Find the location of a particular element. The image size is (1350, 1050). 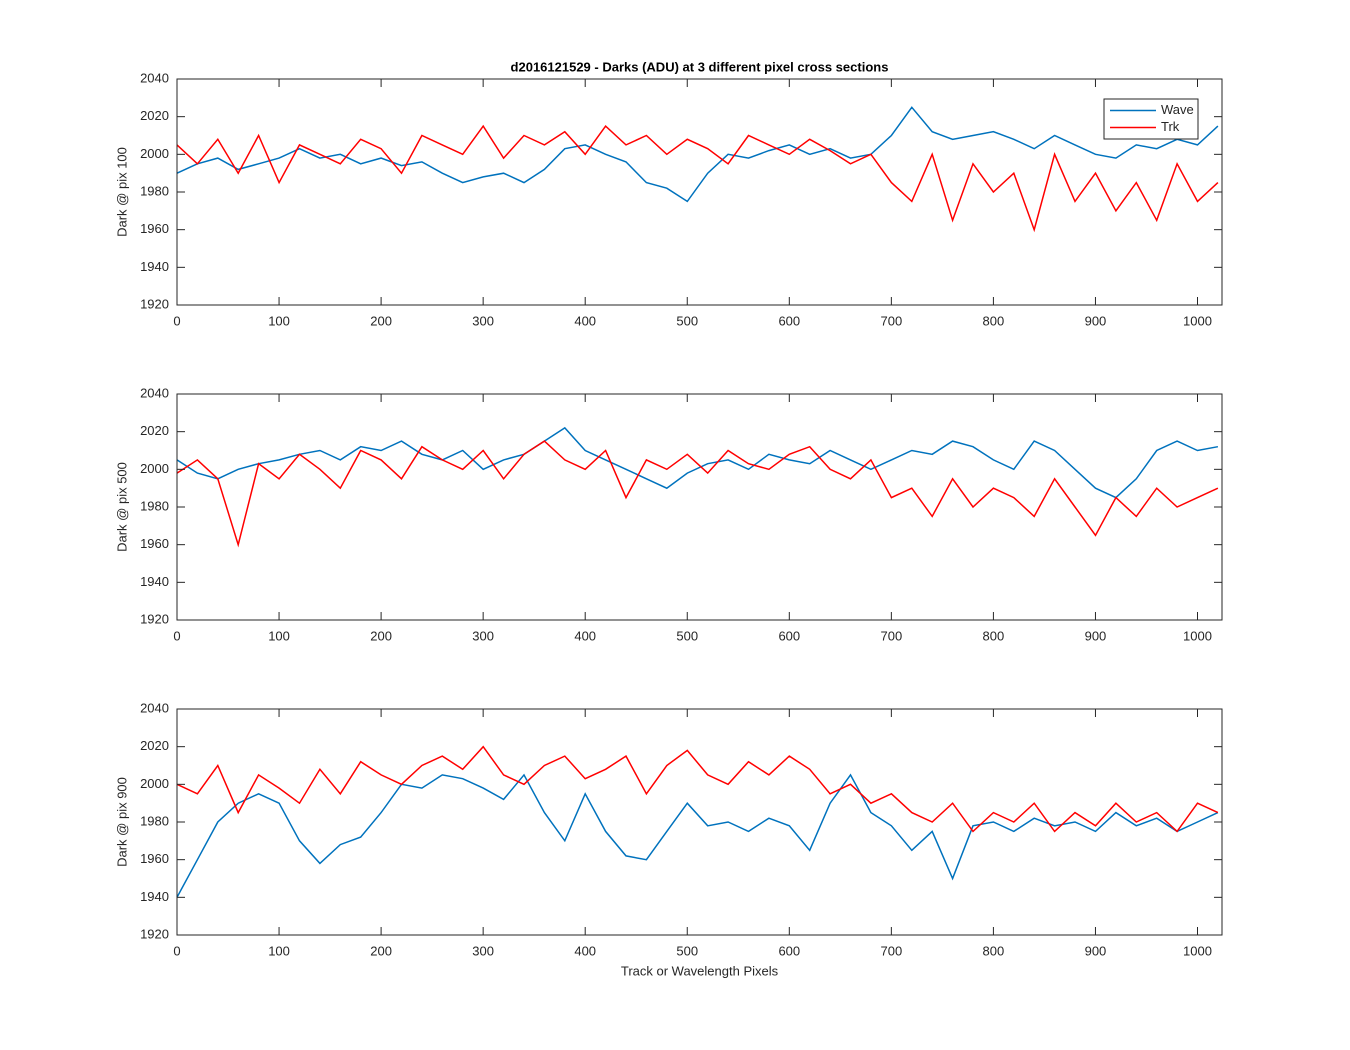

legend: Wave Trk is located at coordinates (1151, 119).